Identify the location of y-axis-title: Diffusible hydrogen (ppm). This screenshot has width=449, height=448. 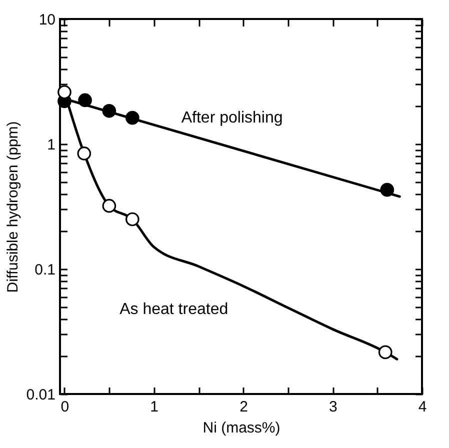
(13, 207).